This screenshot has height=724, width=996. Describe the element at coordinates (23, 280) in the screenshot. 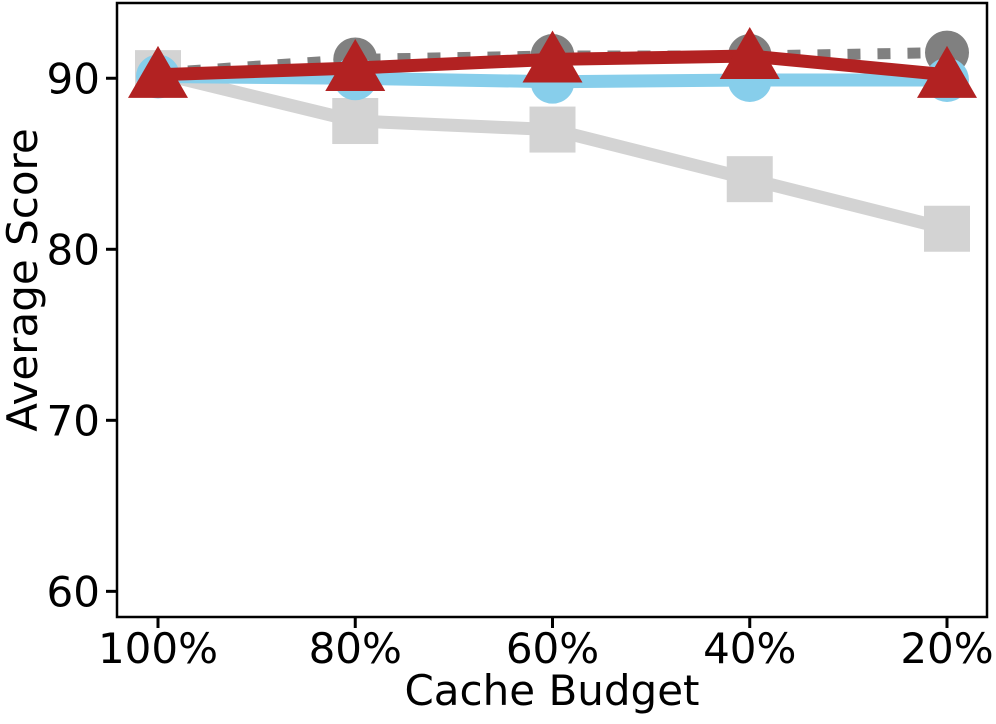

I see `y-axis-label: Average Score` at that location.